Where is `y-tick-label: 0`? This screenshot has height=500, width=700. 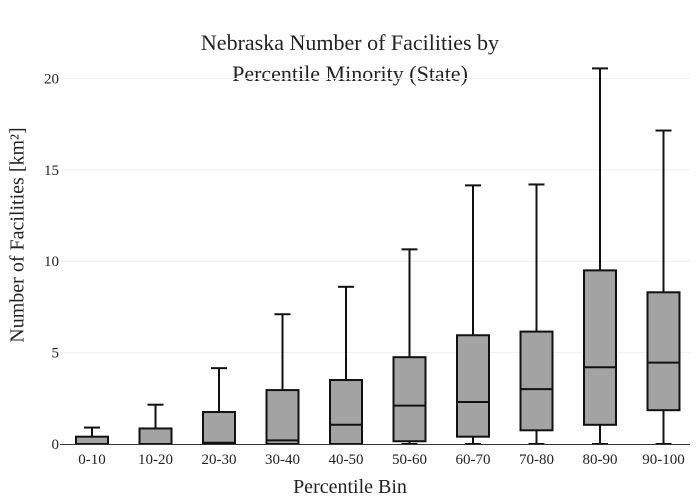
y-tick-label: 0 is located at coordinates (56, 445).